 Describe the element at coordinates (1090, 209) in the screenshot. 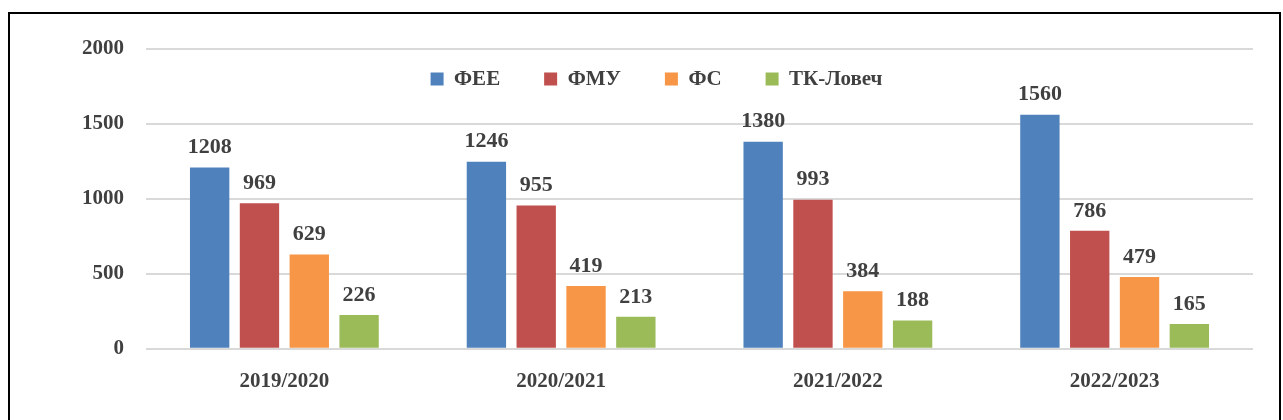

I see `data-label: 786` at that location.